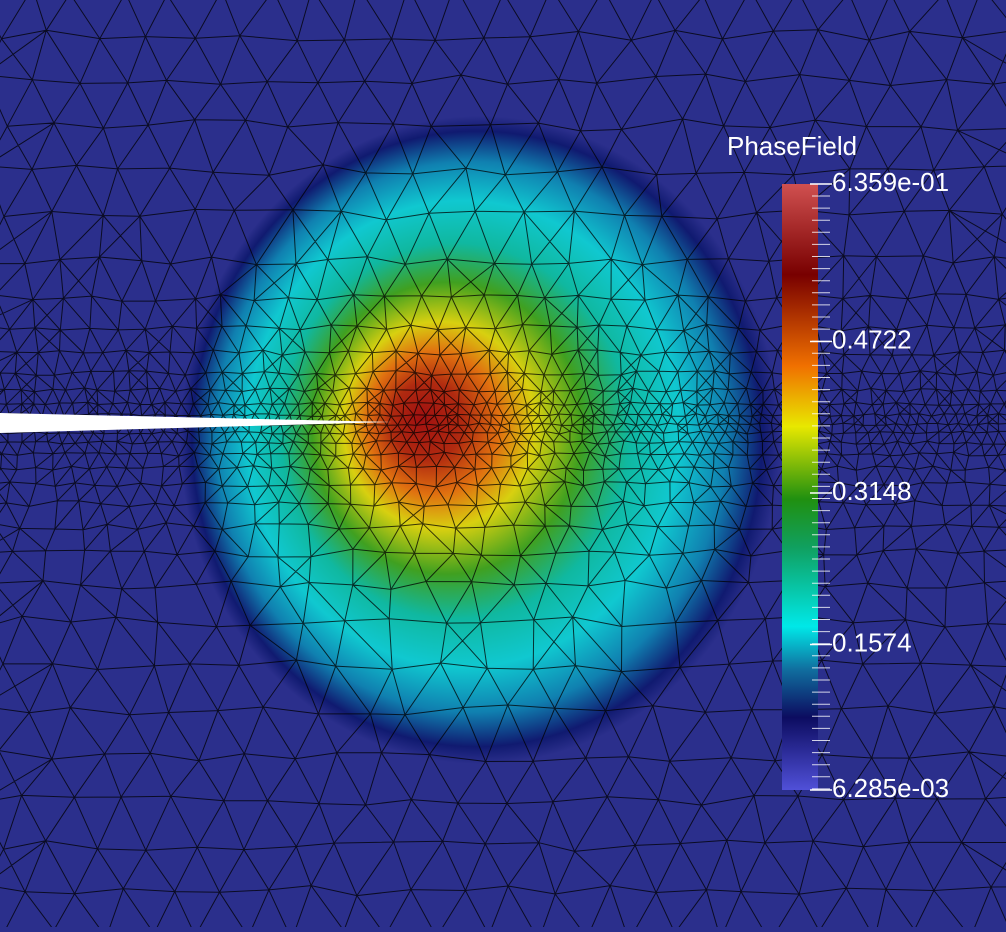  Describe the element at coordinates (792, 146) in the screenshot. I see `colorbar-title: PhaseField` at that location.